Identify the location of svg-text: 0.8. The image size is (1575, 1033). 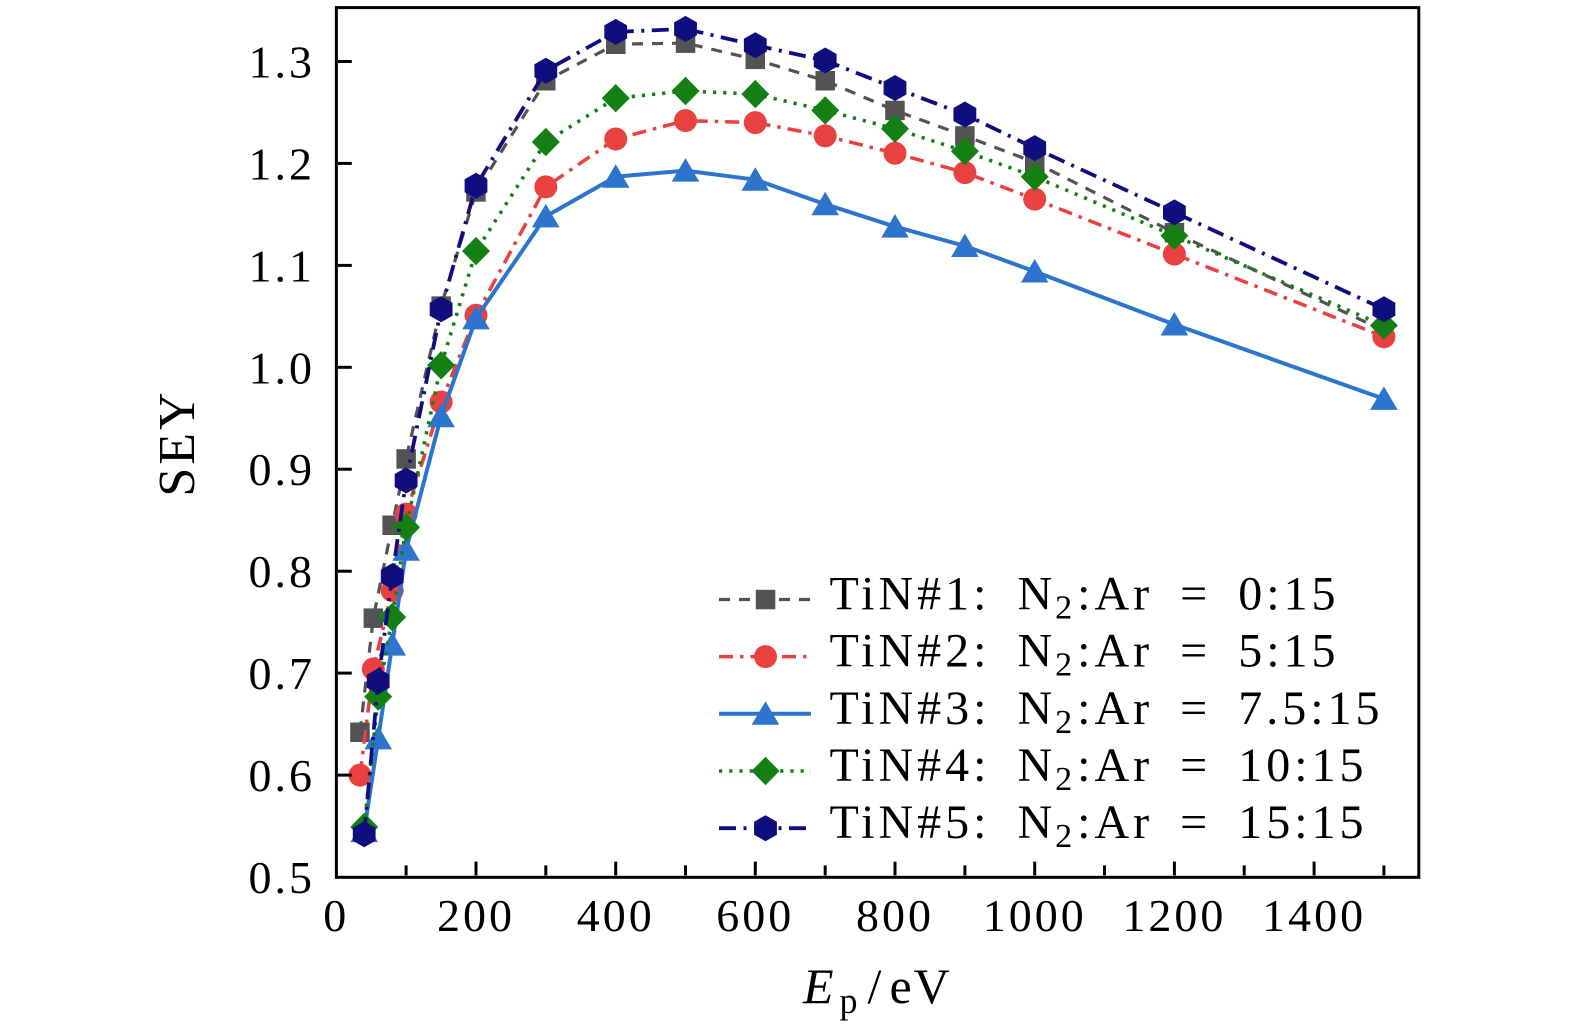
(282, 571).